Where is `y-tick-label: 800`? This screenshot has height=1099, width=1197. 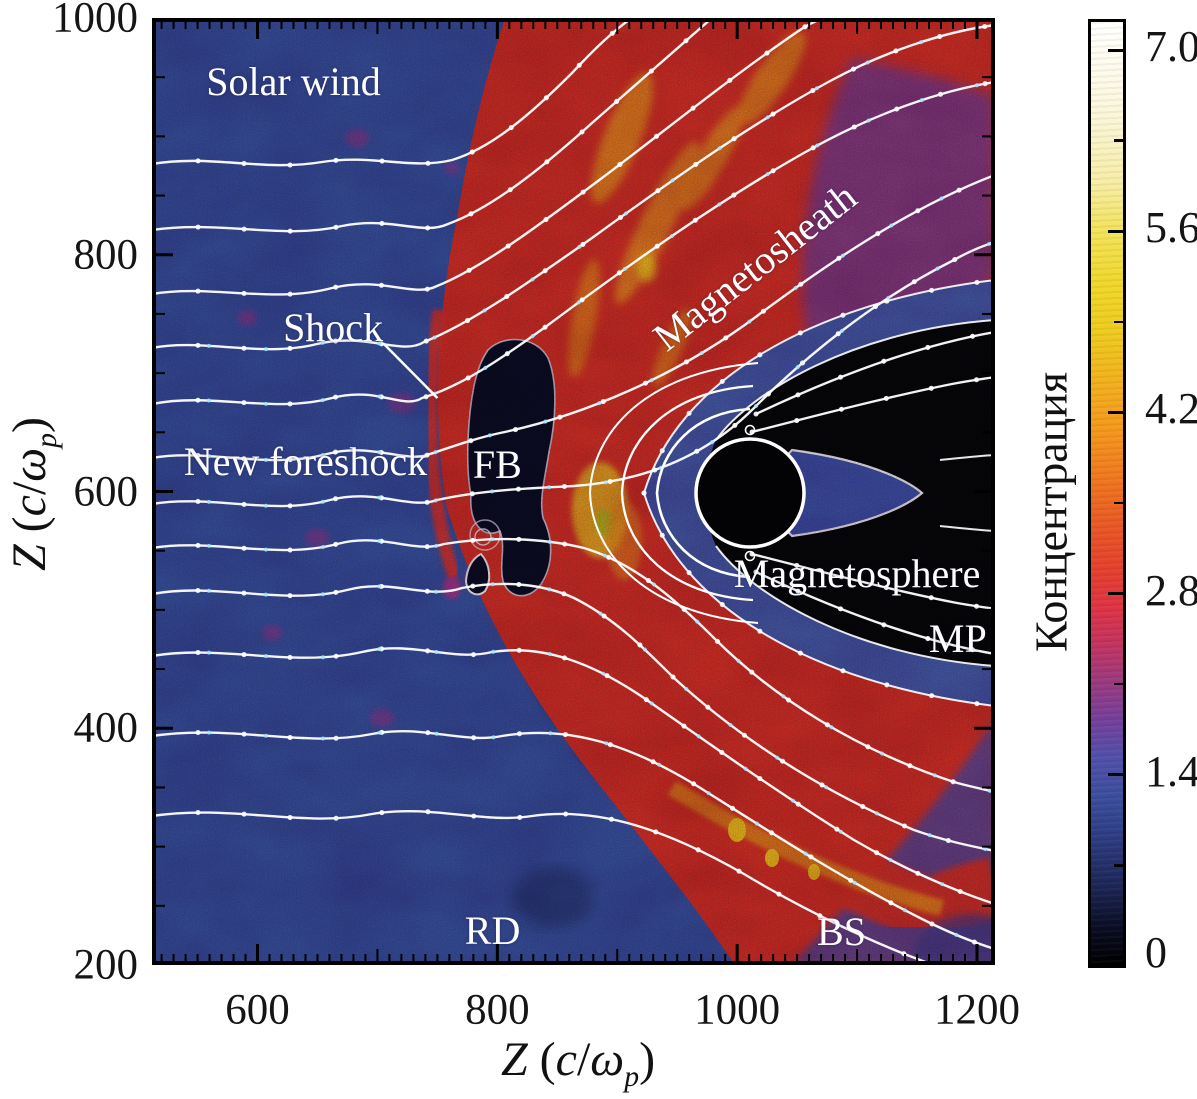
y-tick-label: 800 is located at coordinates (106, 255).